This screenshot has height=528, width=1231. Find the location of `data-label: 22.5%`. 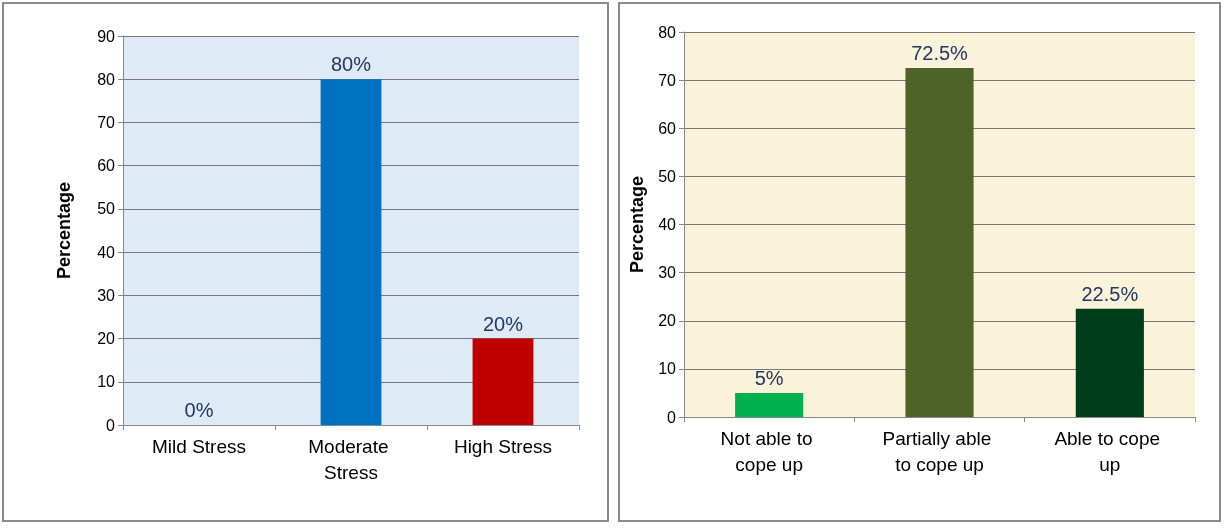

data-label: 22.5% is located at coordinates (1110, 293).